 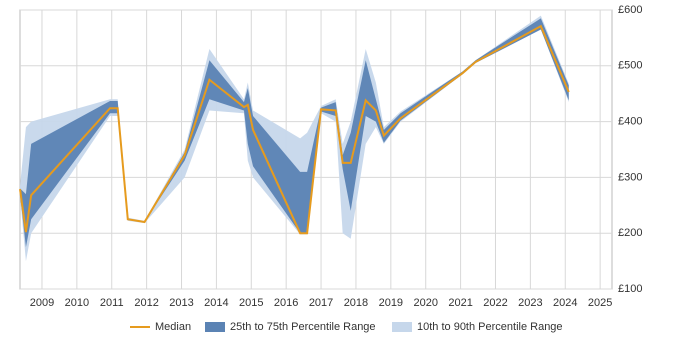 I want to click on x-tick-label: 2009, so click(x=42, y=303).